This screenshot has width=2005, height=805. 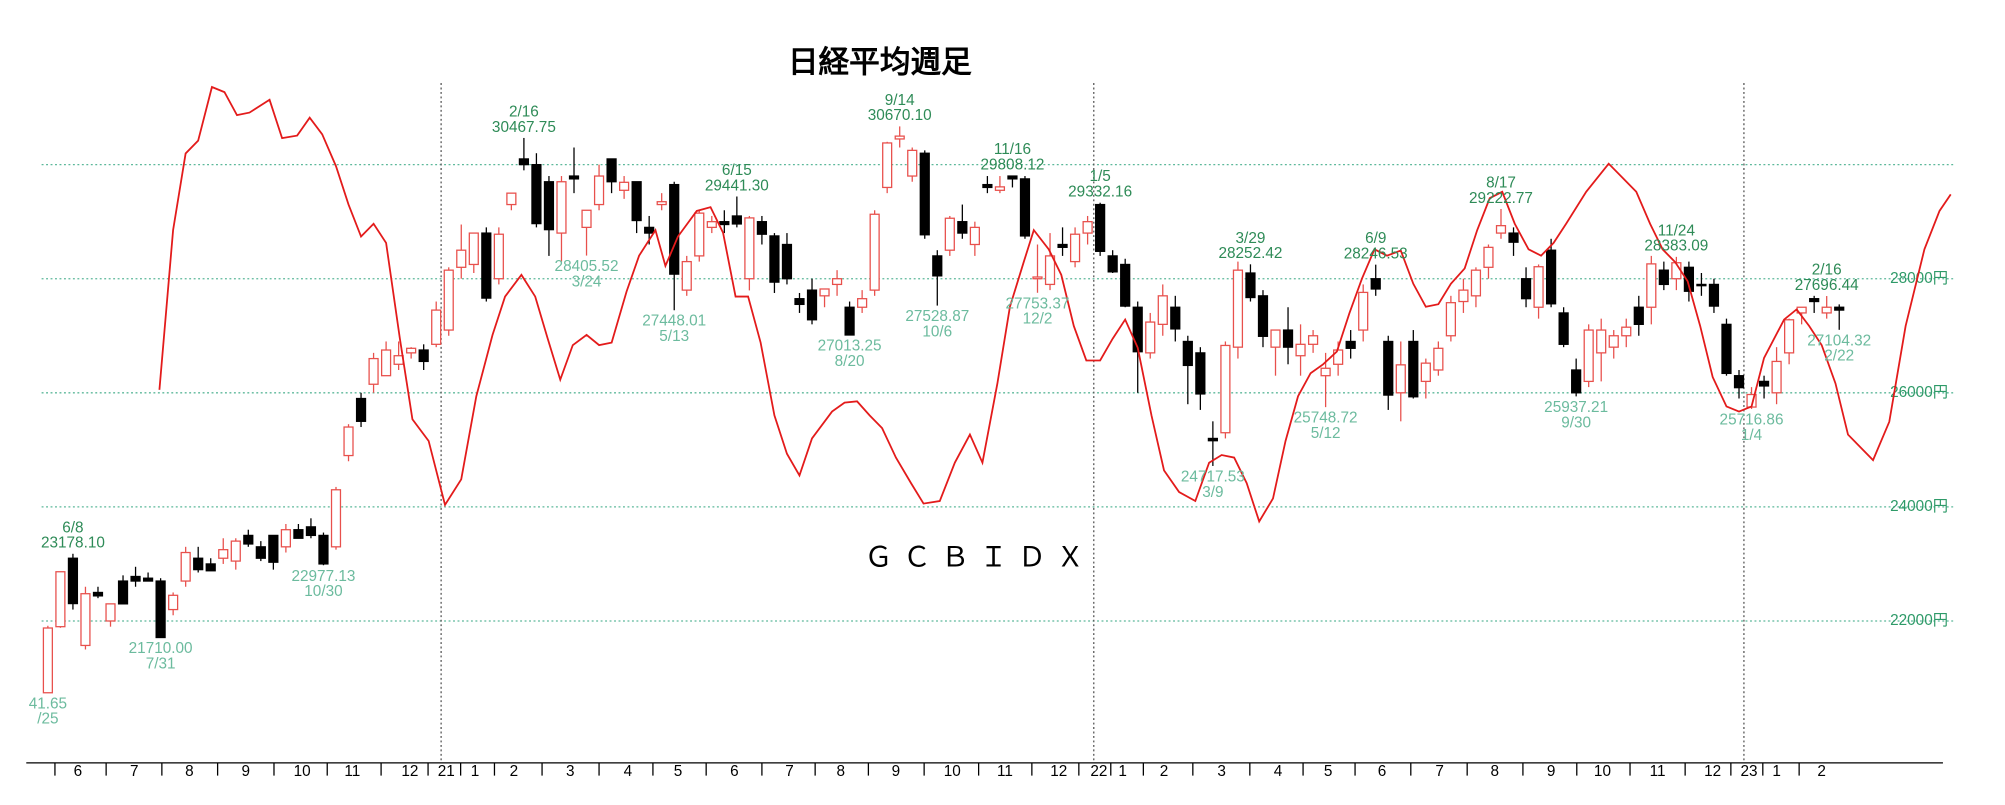 I want to click on x-tick-label: 8, so click(x=1494, y=771).